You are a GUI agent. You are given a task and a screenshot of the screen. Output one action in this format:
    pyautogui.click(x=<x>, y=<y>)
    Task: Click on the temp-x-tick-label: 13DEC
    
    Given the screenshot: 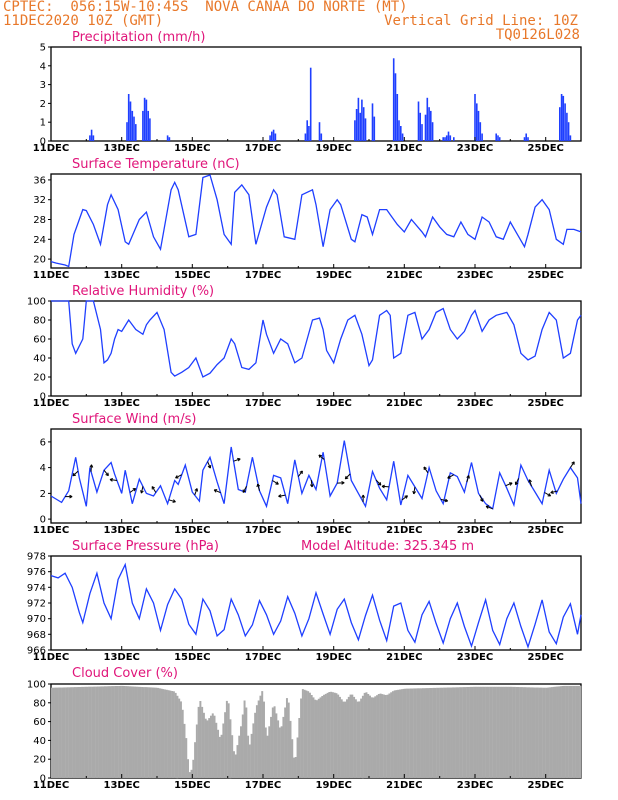 What is the action you would take?
    pyautogui.click(x=122, y=275)
    